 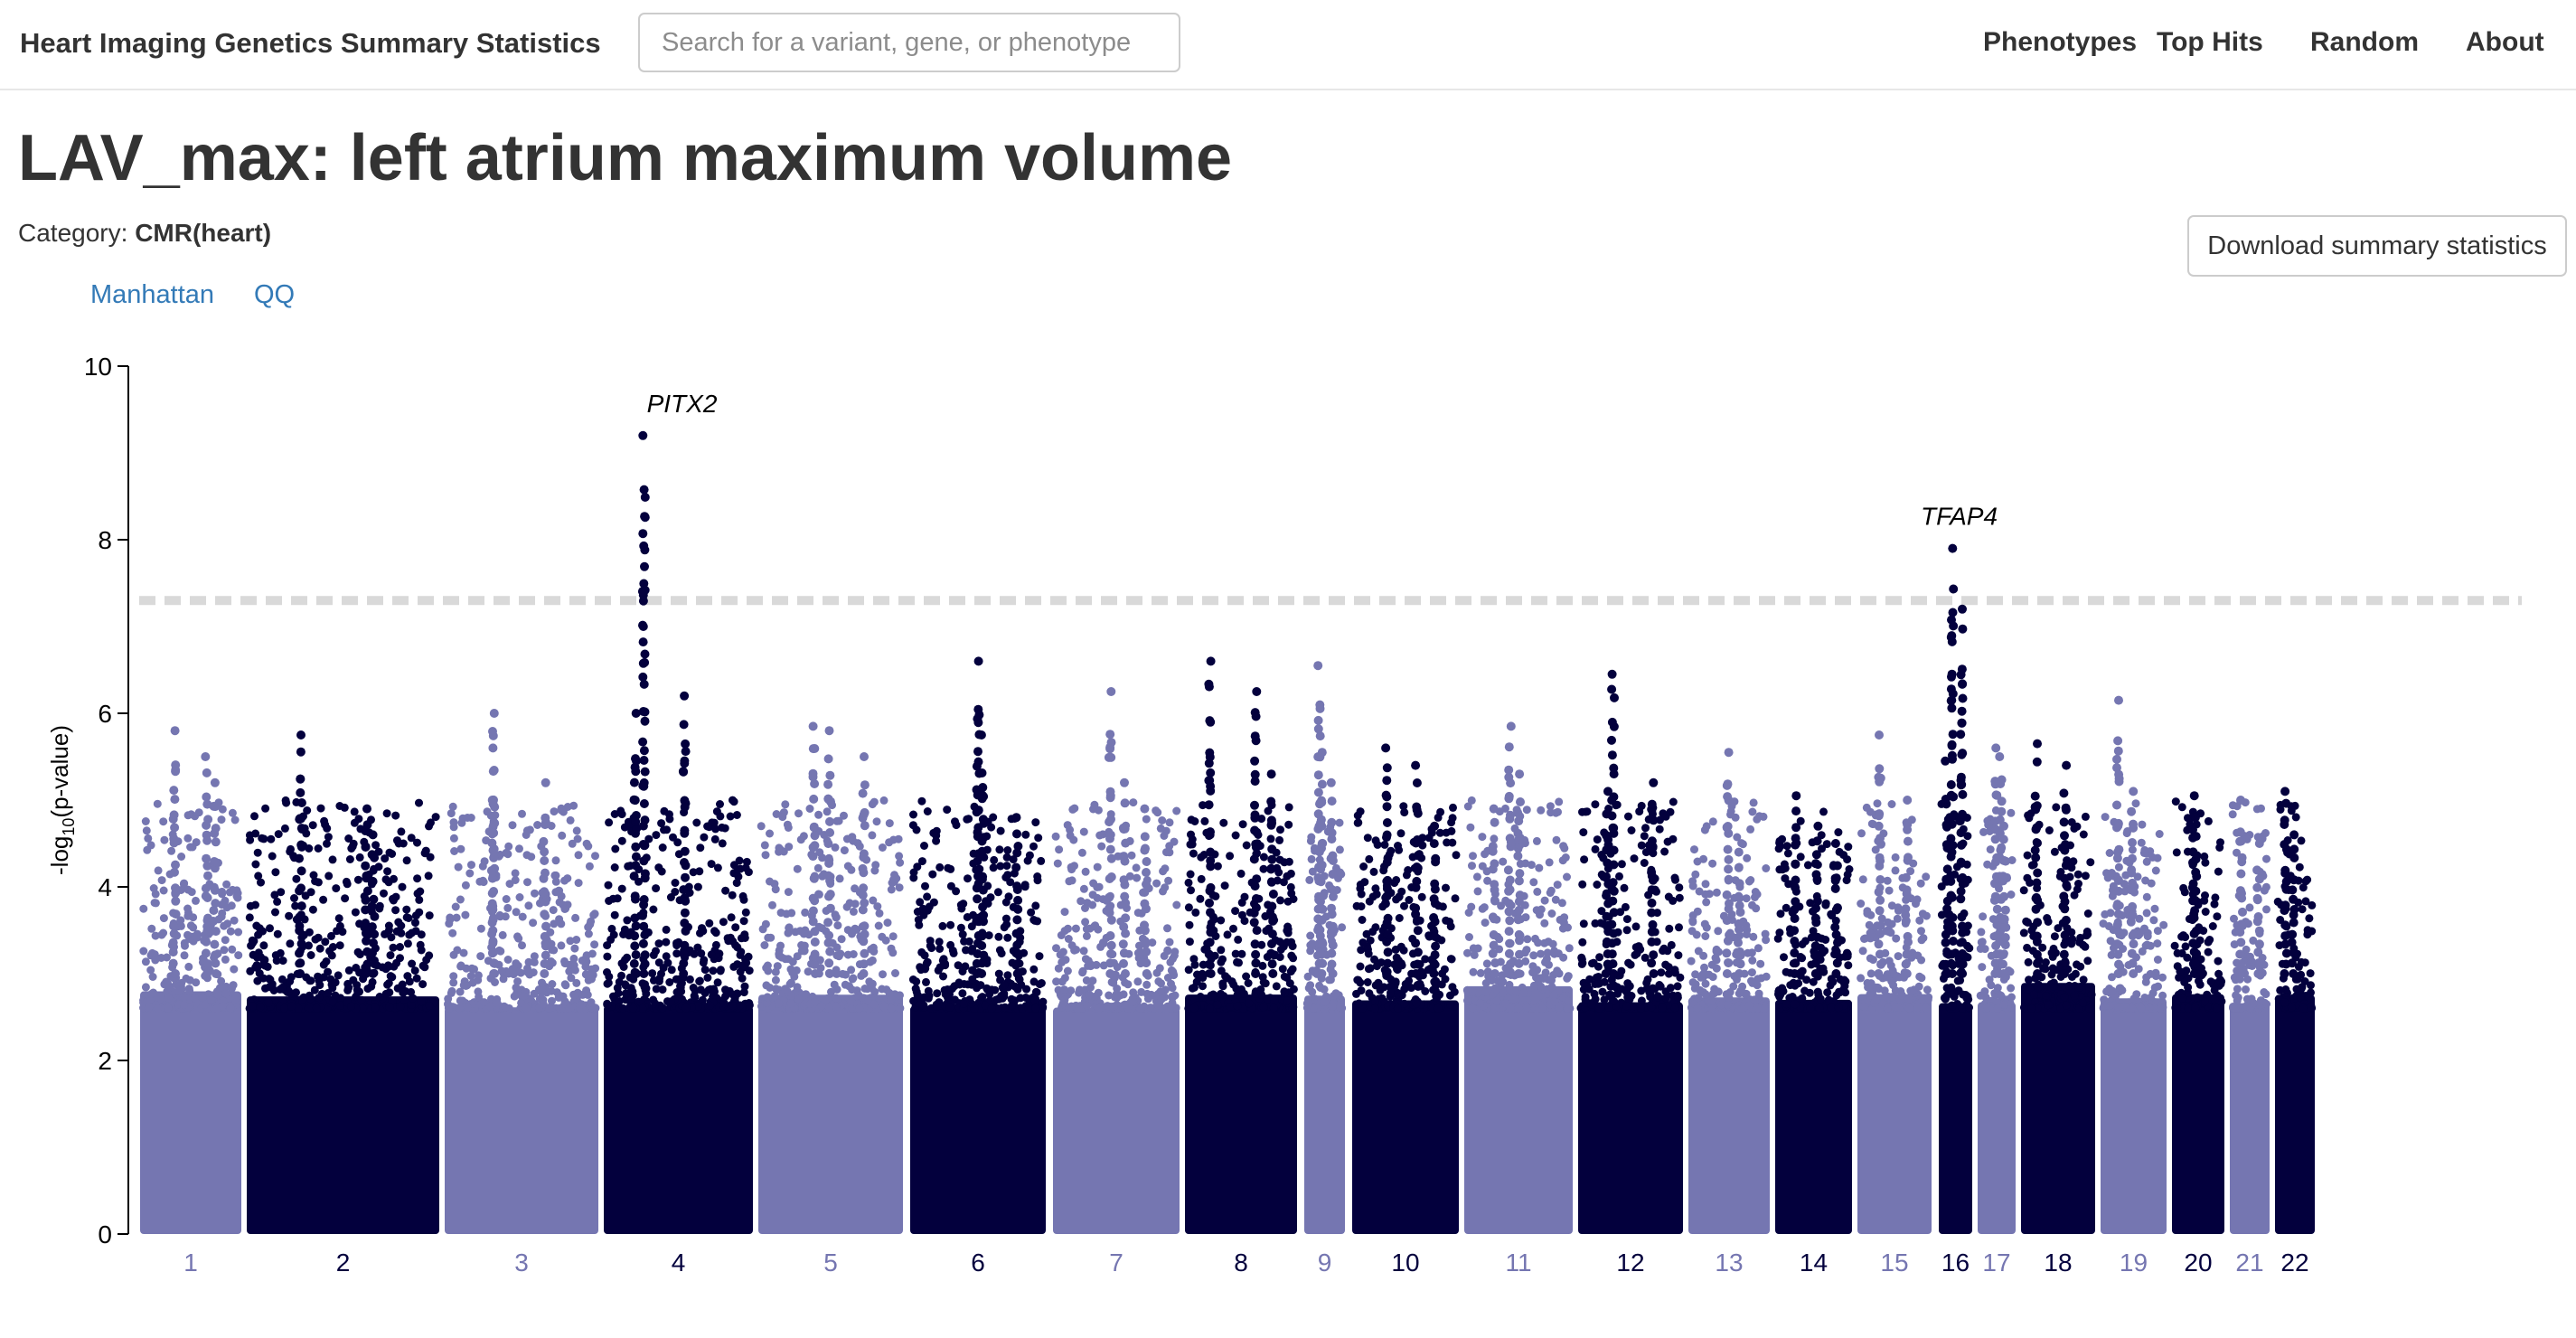 I want to click on nav-top-hits: Top Hits, so click(x=2210, y=42).